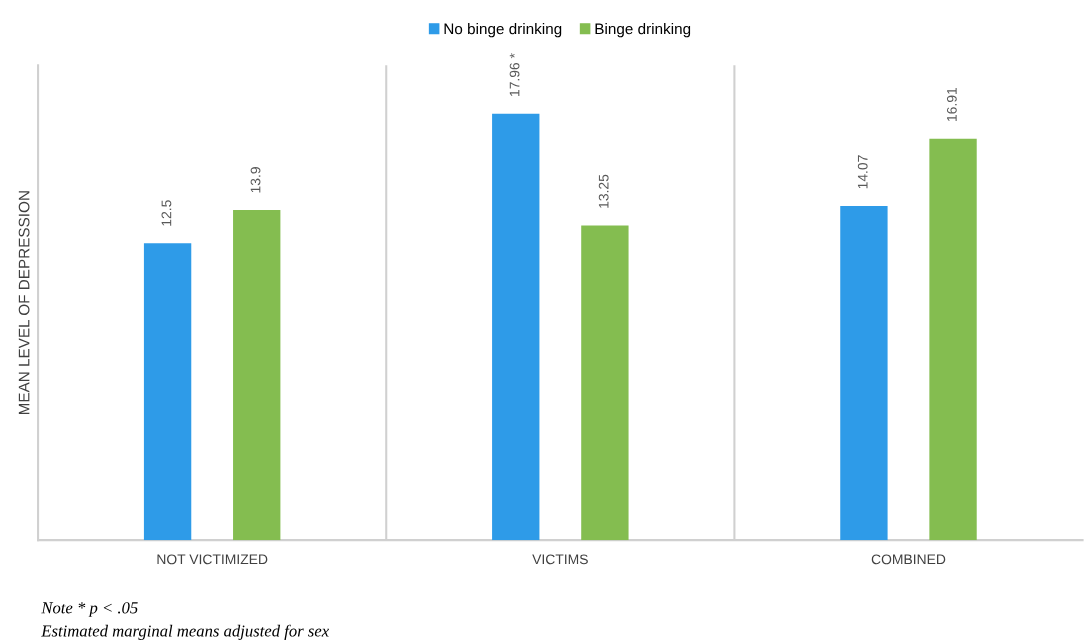 The height and width of the screenshot is (640, 1088). What do you see at coordinates (212, 559) in the screenshot?
I see `x-tick-label: NOT VICTIMIZED` at bounding box center [212, 559].